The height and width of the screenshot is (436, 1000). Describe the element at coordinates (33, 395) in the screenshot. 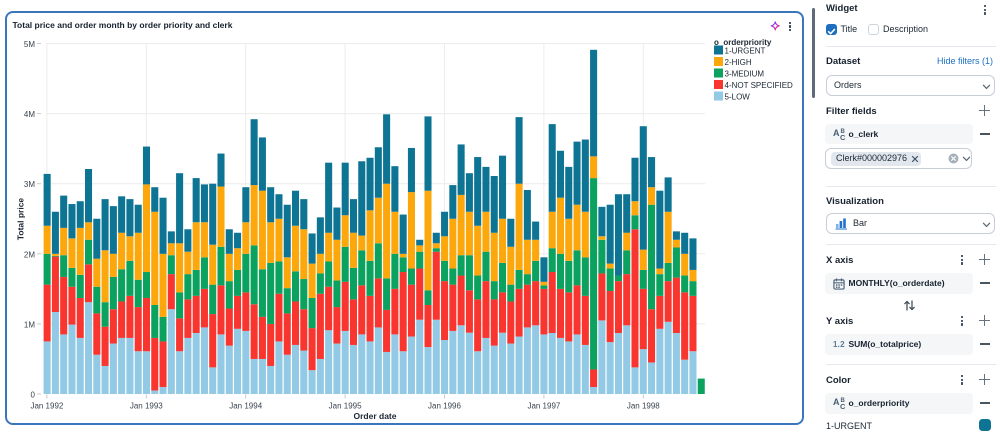

I see `svg-text: 0` at that location.